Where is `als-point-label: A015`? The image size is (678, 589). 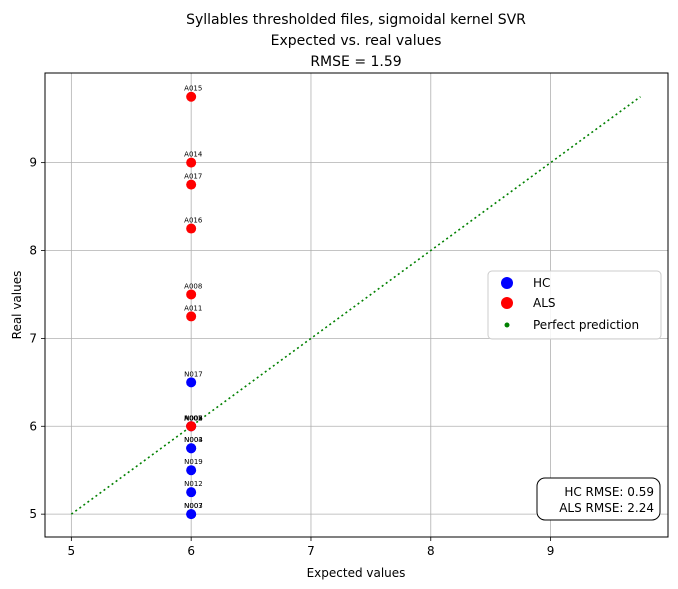 als-point-label: A015 is located at coordinates (193, 89).